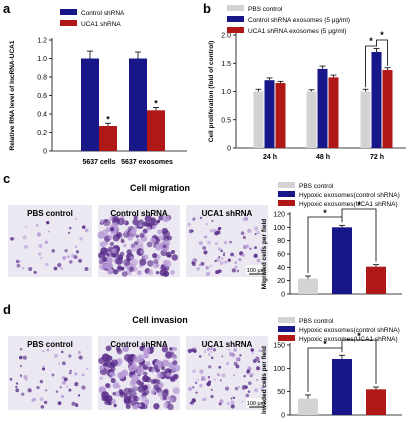 Image resolution: width=419 pixels, height=424 pixels. What do you see at coordinates (229, 149) in the screenshot?
I see `chart-b-ytick-label: 0` at bounding box center [229, 149].